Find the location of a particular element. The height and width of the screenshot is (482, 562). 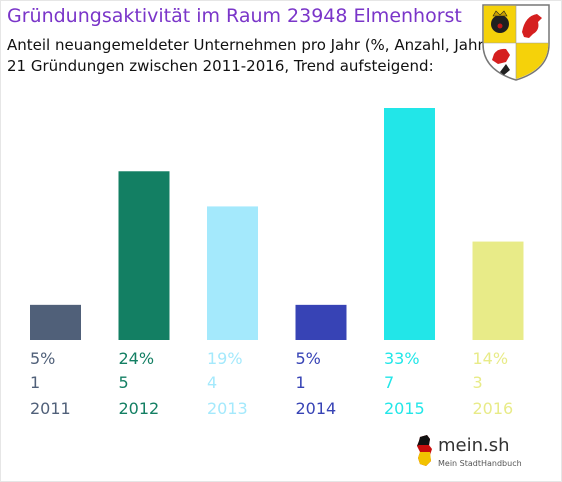

germany-map-icon is located at coordinates (424, 450).